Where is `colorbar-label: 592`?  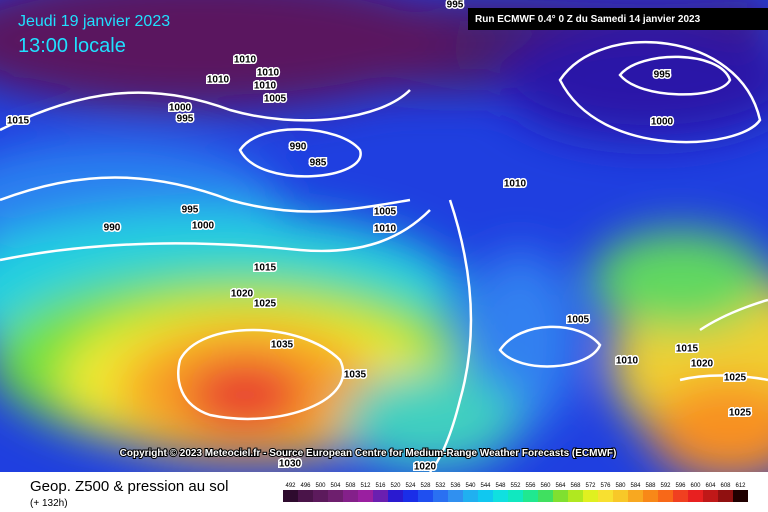
colorbar-label: 592 is located at coordinates (665, 486).